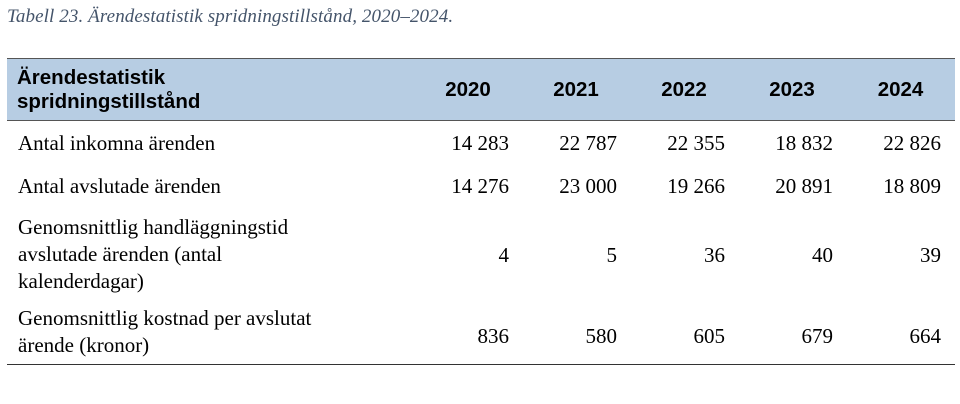 This screenshot has width=960, height=404. What do you see at coordinates (804, 142) in the screenshot?
I see `table-cell: 18 832` at bounding box center [804, 142].